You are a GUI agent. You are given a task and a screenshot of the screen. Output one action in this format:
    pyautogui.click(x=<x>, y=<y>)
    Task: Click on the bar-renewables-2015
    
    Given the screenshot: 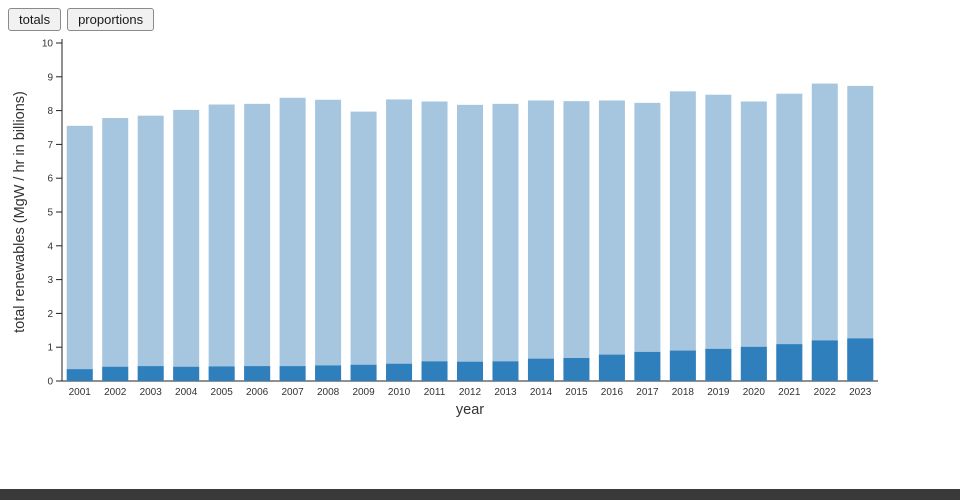 What is the action you would take?
    pyautogui.click(x=576, y=369)
    